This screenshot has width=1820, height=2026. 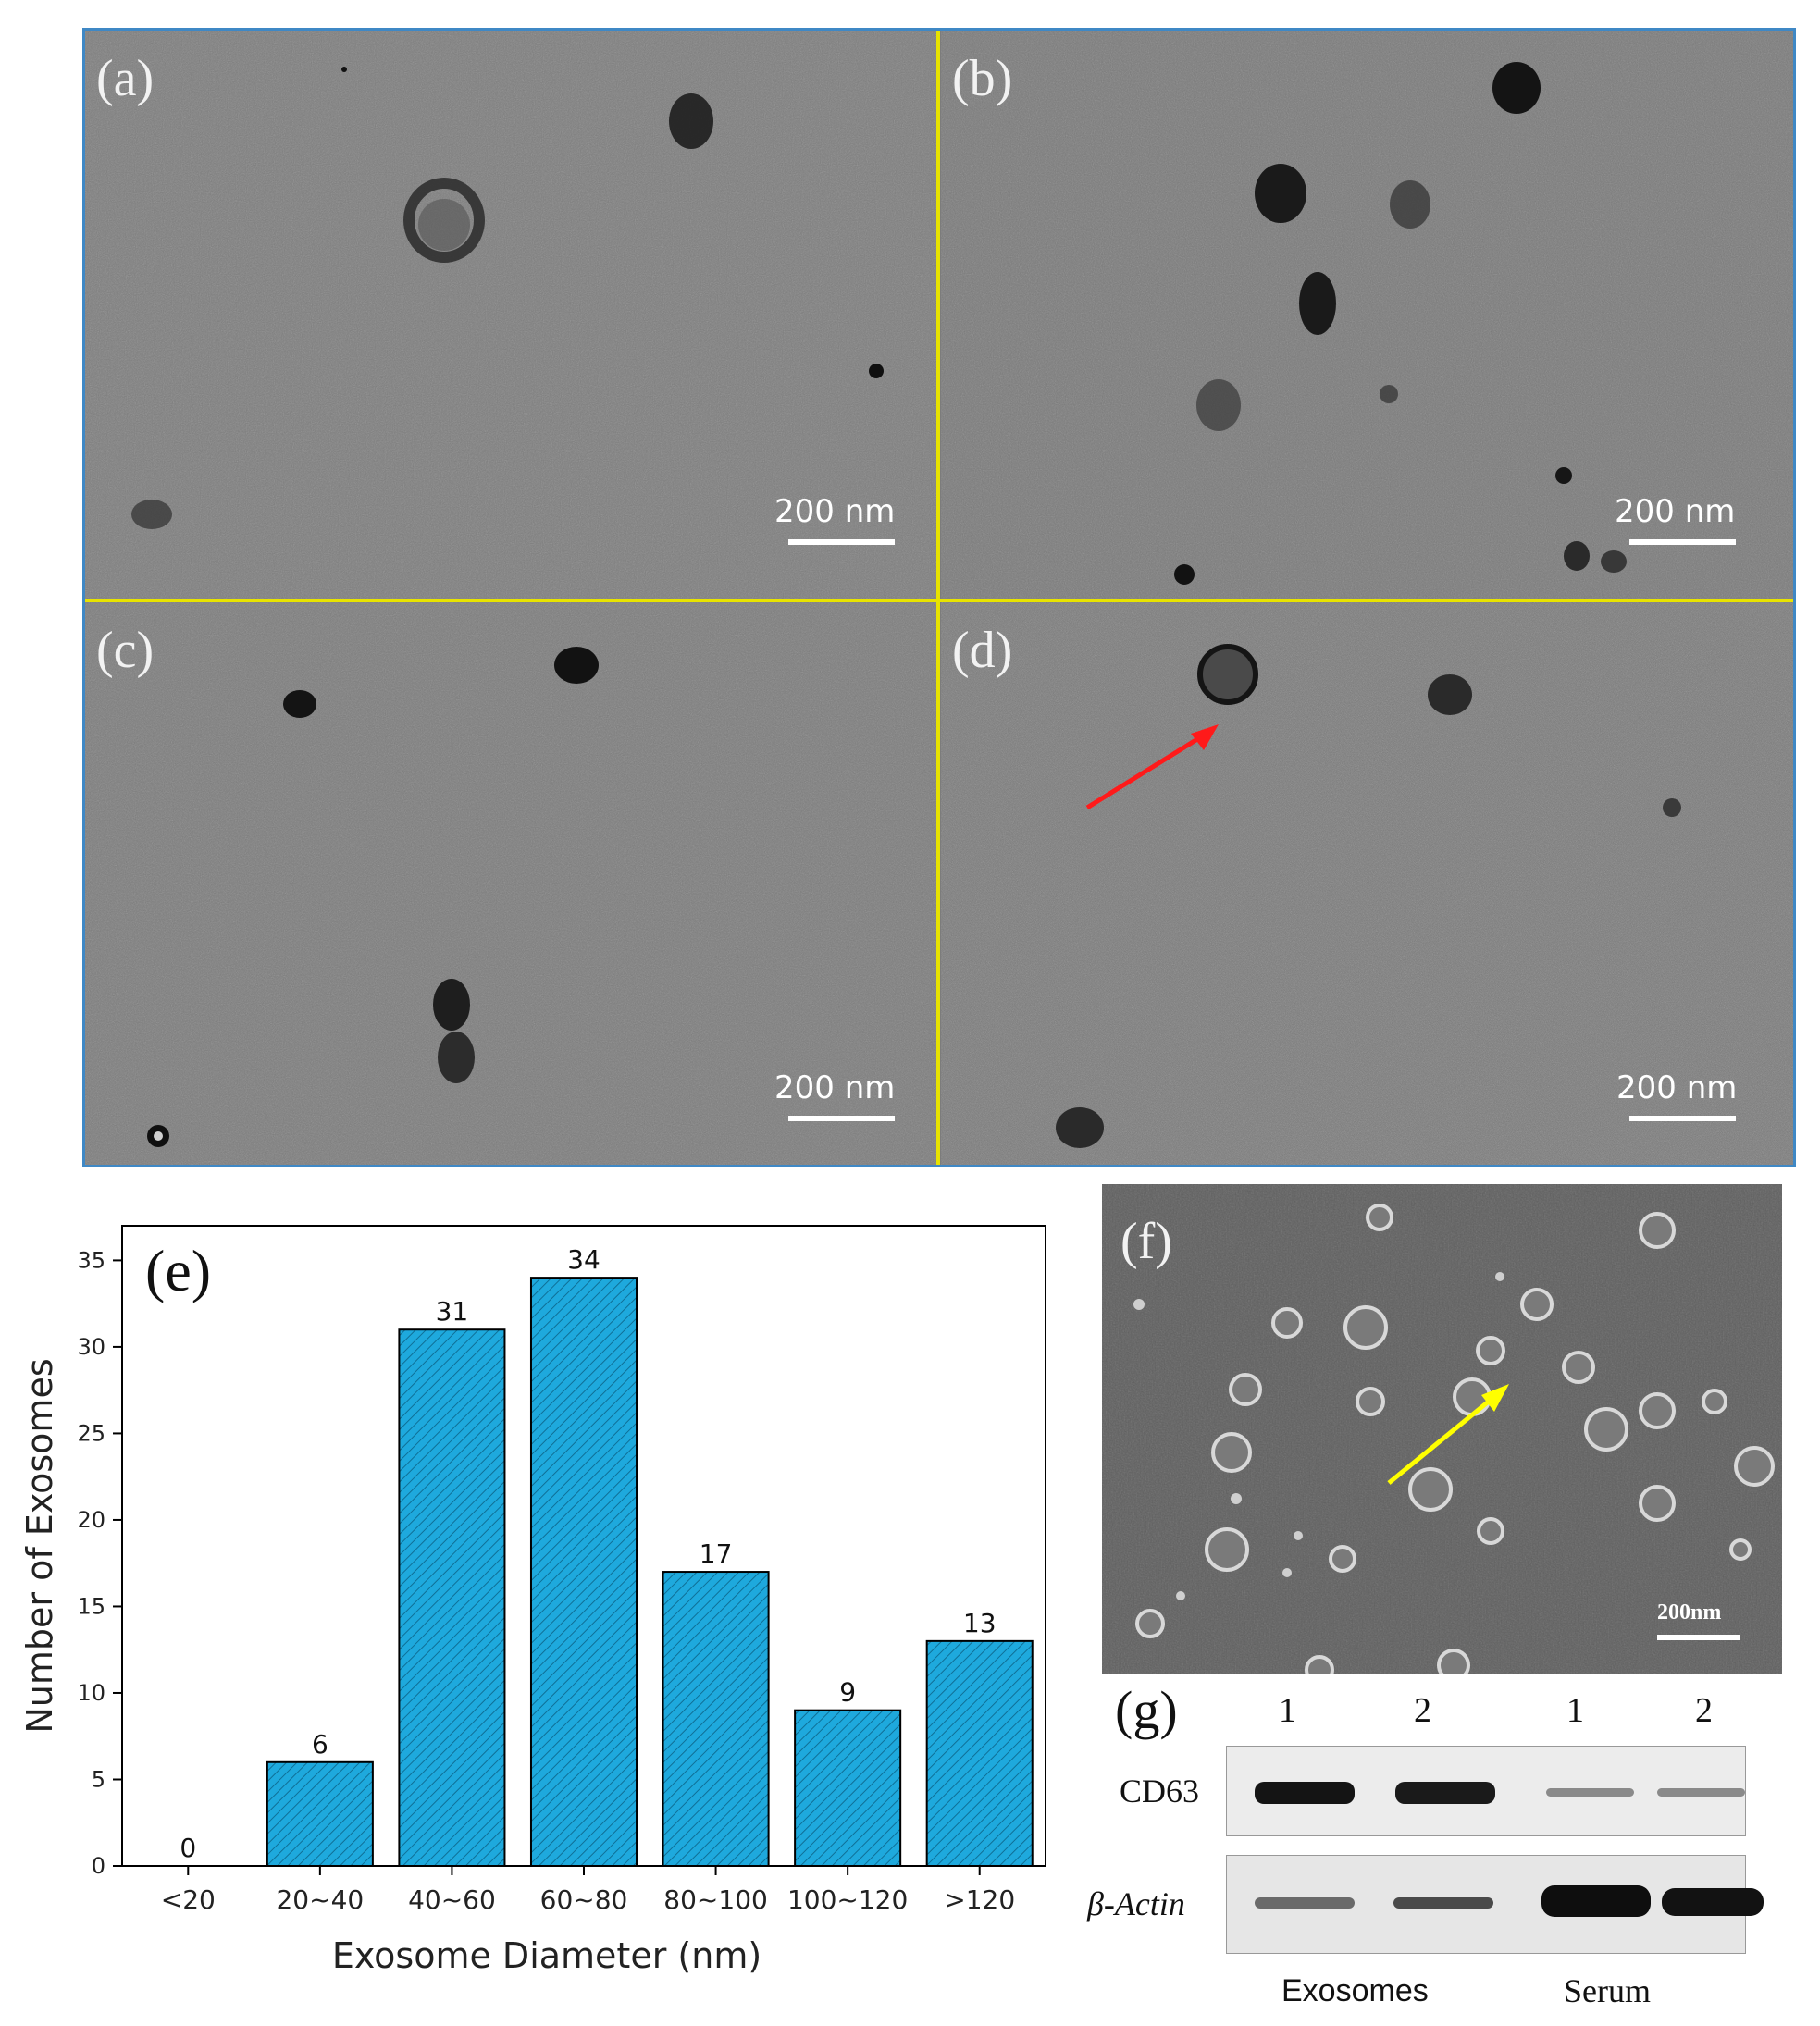 What do you see at coordinates (1495, 1398) in the screenshot?
I see `yellow-arrow-icon` at bounding box center [1495, 1398].